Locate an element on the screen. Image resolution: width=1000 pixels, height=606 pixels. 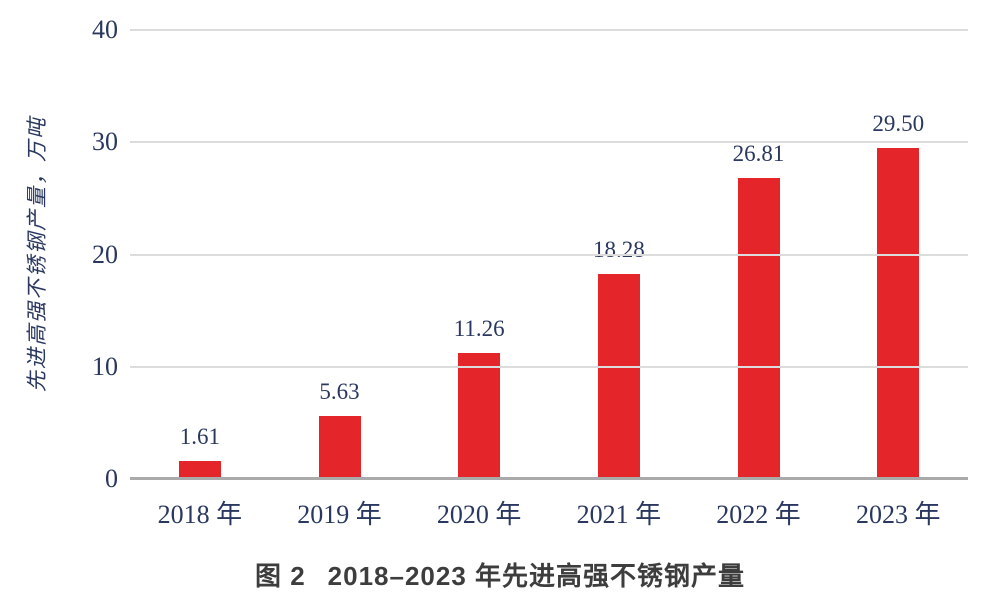
bar-slot: 29.50 is located at coordinates (898, 254).